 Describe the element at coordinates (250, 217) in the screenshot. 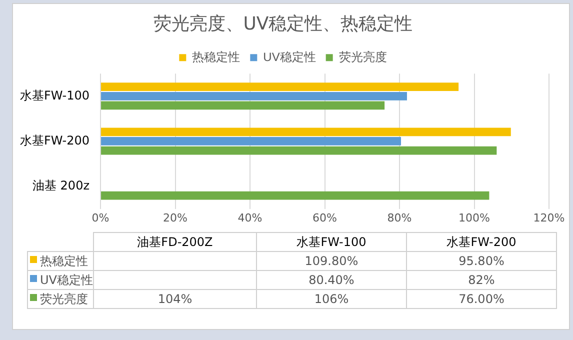

I see `x-tick-label: 40%` at that location.